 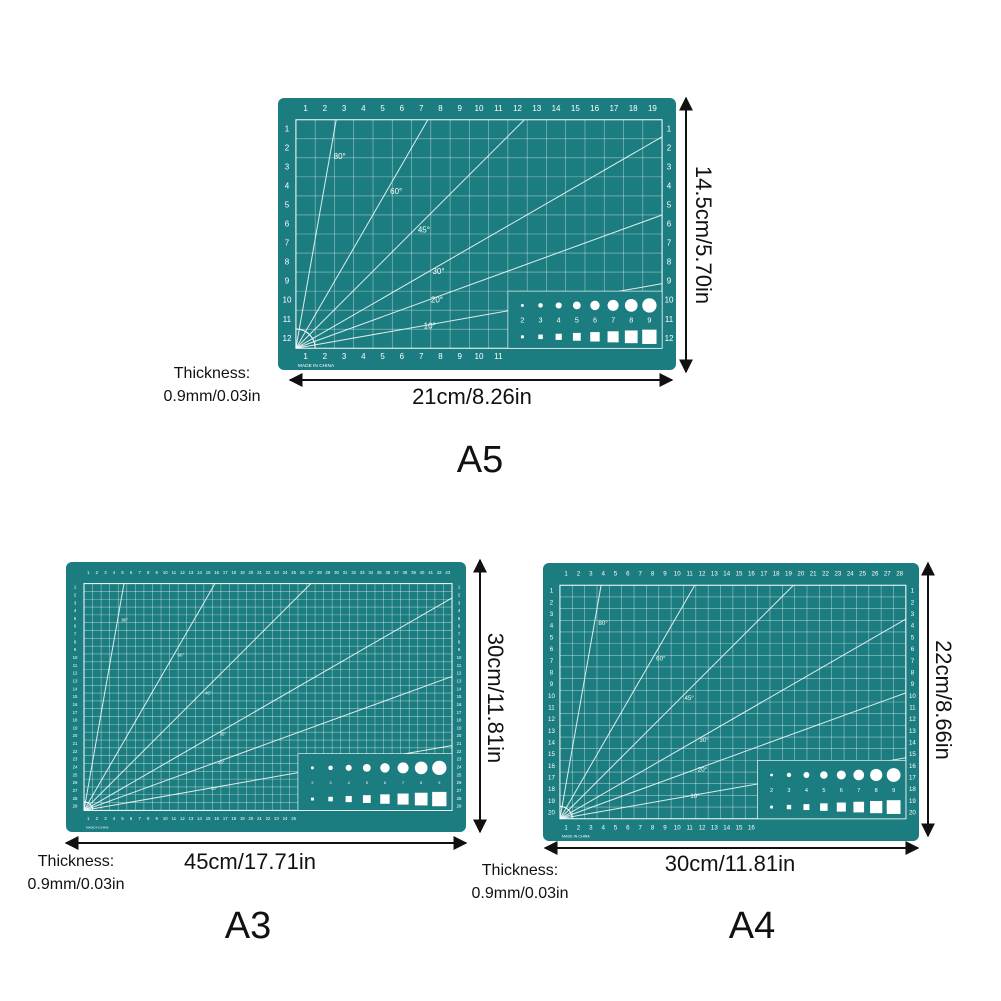 I want to click on ruler-number: 29, so click(x=328, y=572).